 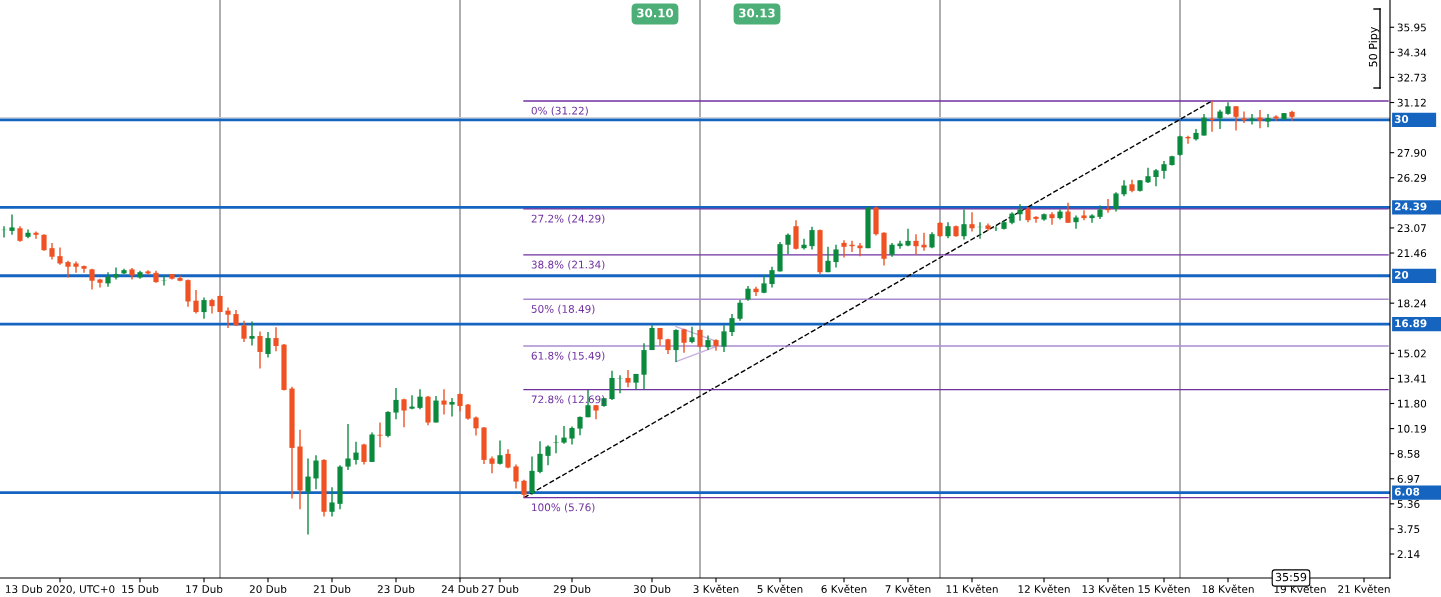 What do you see at coordinates (780, 589) in the screenshot?
I see `x-tick-label: 5 Květen` at bounding box center [780, 589].